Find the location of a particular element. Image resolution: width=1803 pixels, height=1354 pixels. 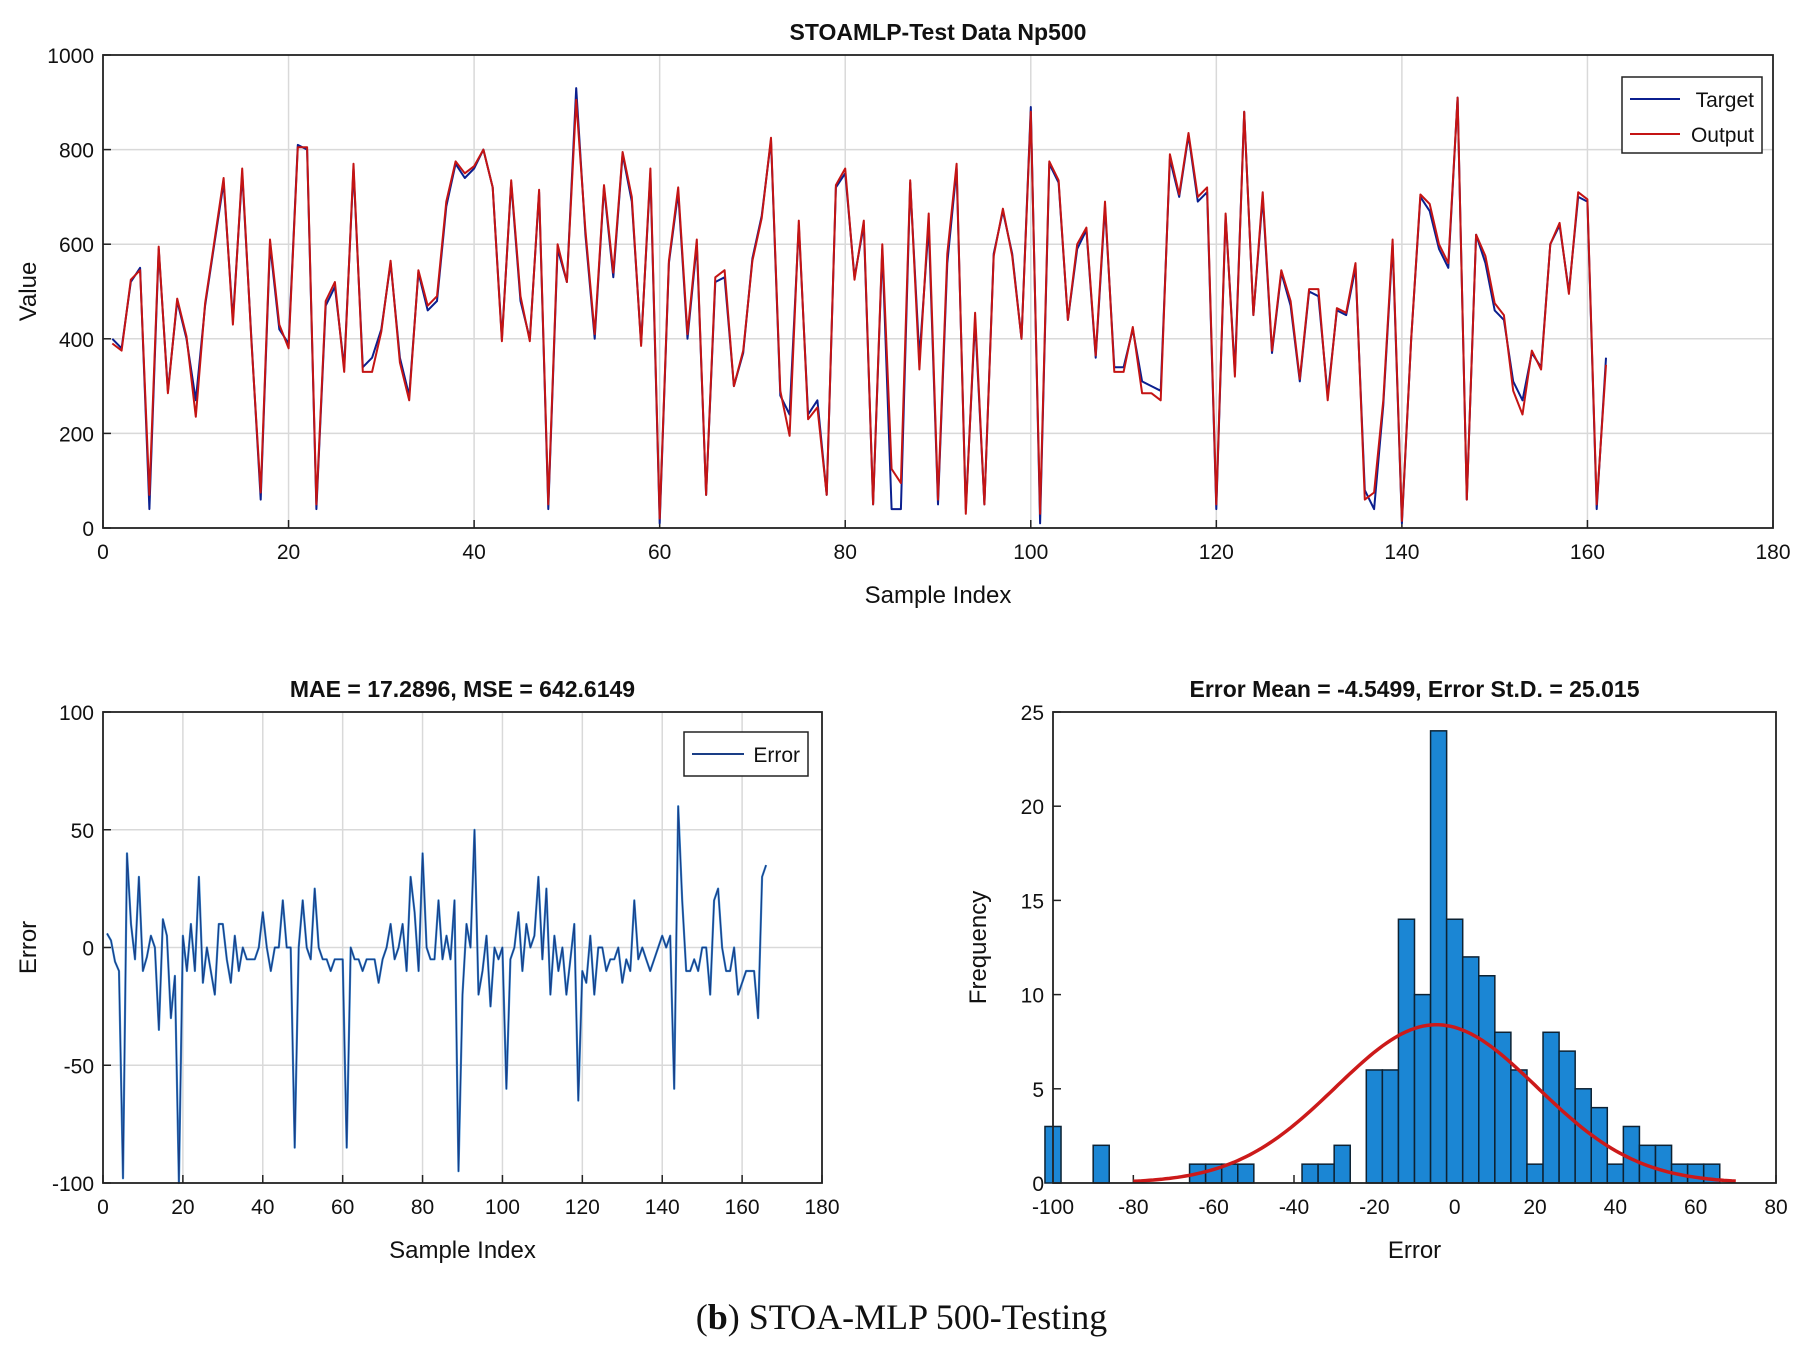

y-tick-label: -100 is located at coordinates (73, 1184).